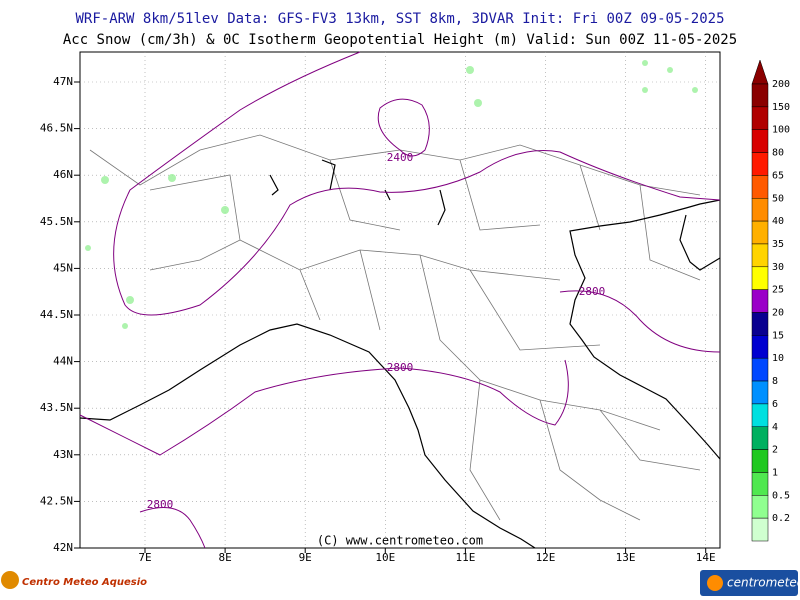 This screenshot has width=800, height=600. Describe the element at coordinates (778, 153) in the screenshot. I see `colorbar-label: 80` at that location.